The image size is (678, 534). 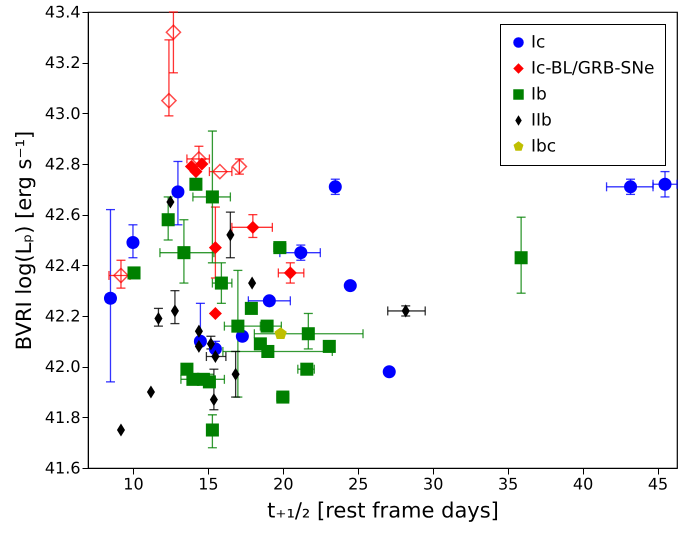 I want to click on x-tick-label: 25, so click(x=358, y=484).